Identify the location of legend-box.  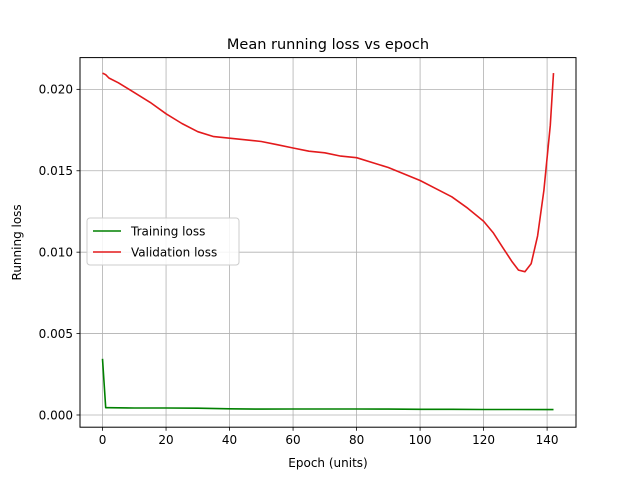
(163, 241).